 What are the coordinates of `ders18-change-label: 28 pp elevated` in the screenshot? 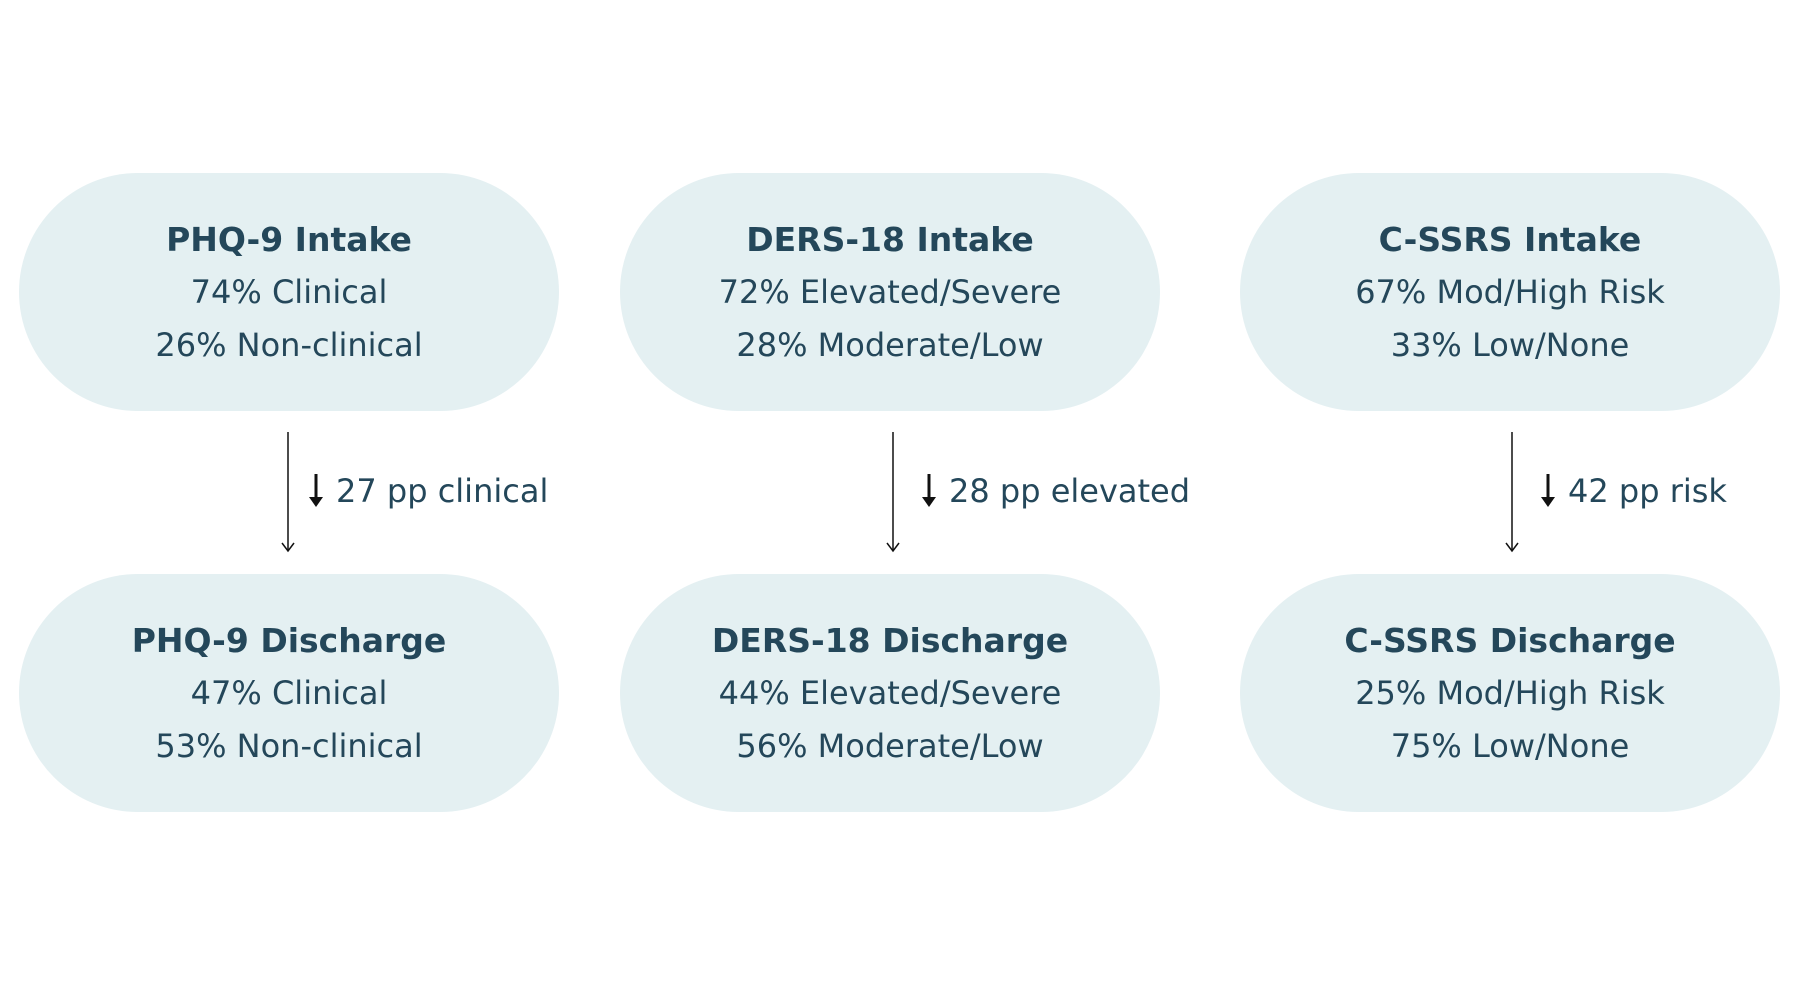 It's located at (1054, 491).